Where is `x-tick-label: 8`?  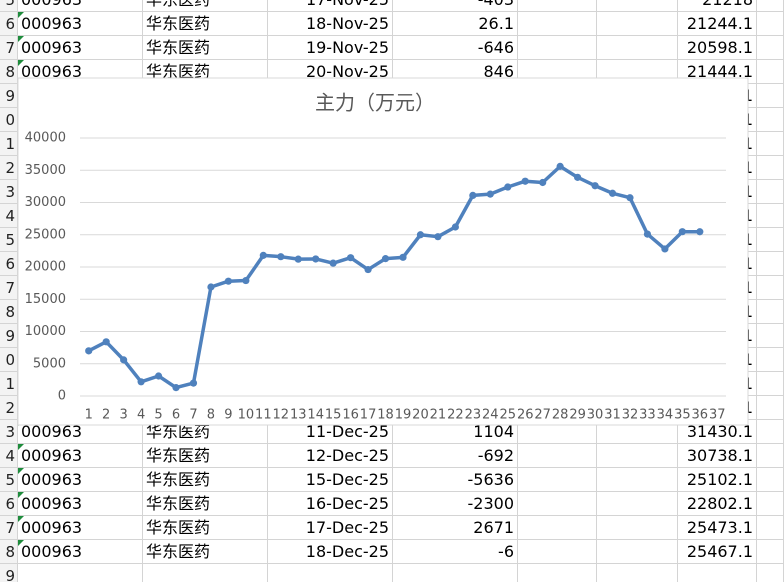
x-tick-label: 8 is located at coordinates (211, 415).